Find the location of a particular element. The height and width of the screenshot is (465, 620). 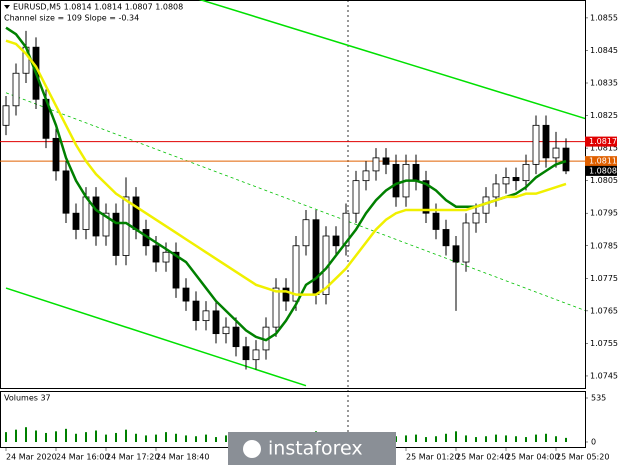

y-tick-label: 1.0785 is located at coordinates (604, 245).